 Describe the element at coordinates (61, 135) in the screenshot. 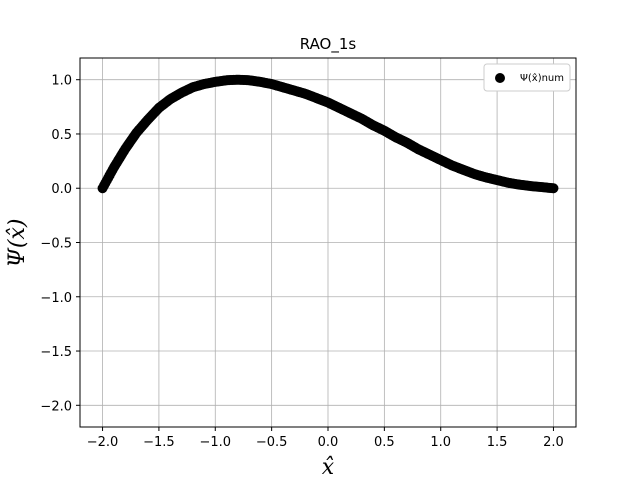

I see `y-tick-label: 0.5` at that location.